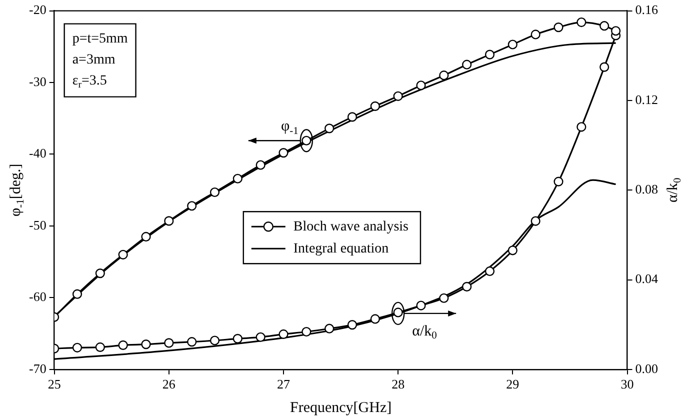  Describe the element at coordinates (674, 190) in the screenshot. I see `y2-axis-title: α/k0` at that location.